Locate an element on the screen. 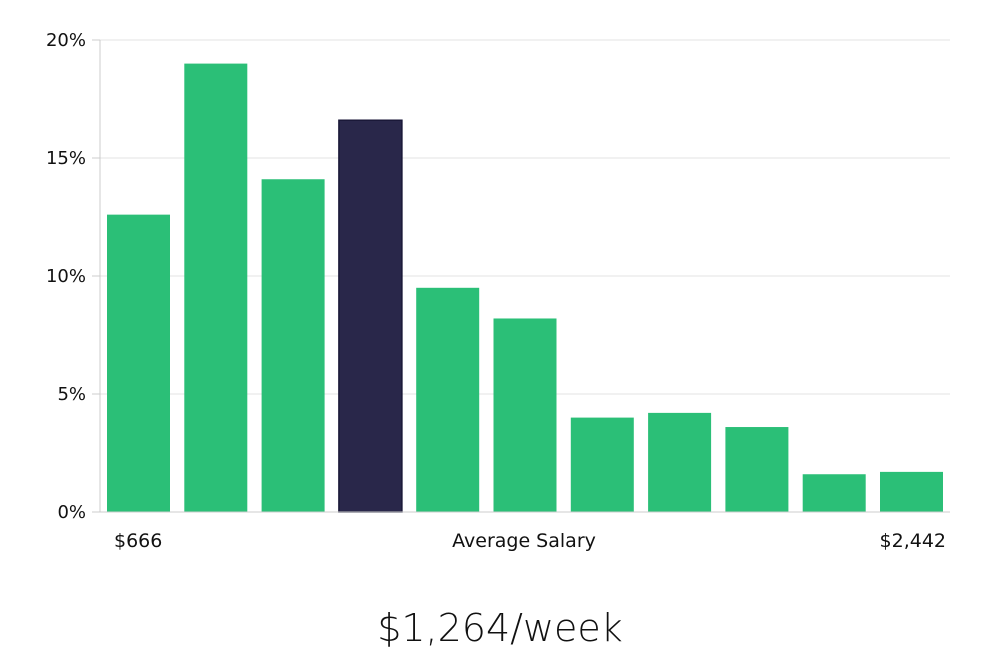  y-tick-label: 15% is located at coordinates (66, 158).